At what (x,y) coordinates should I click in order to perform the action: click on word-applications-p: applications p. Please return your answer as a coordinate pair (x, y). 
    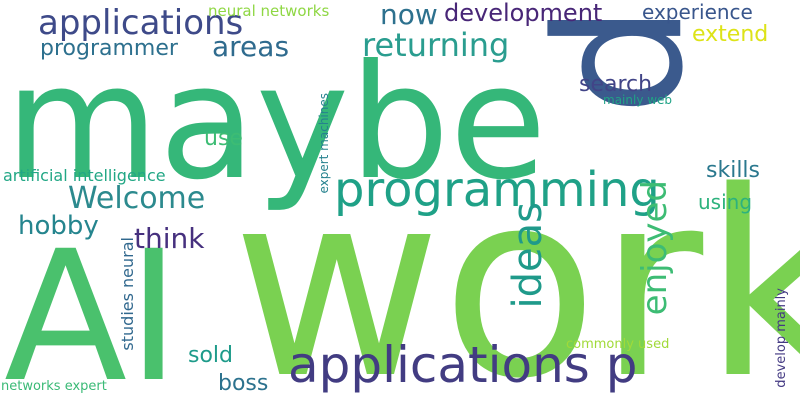
    Looking at the image, I should click on (463, 365).